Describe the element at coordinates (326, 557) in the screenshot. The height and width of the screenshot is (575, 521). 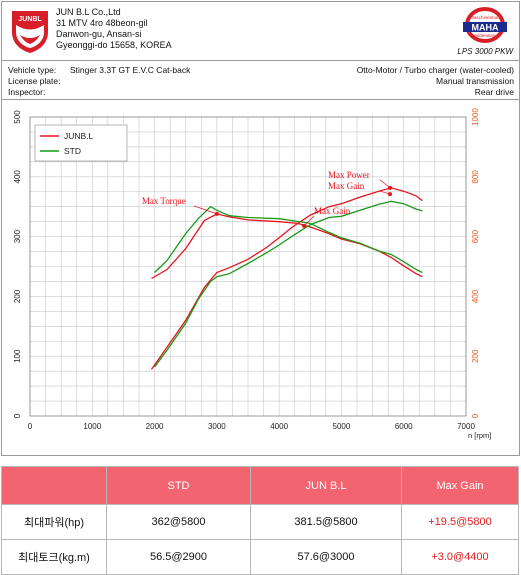
I see `row-junbl: 57.6@3000` at that location.